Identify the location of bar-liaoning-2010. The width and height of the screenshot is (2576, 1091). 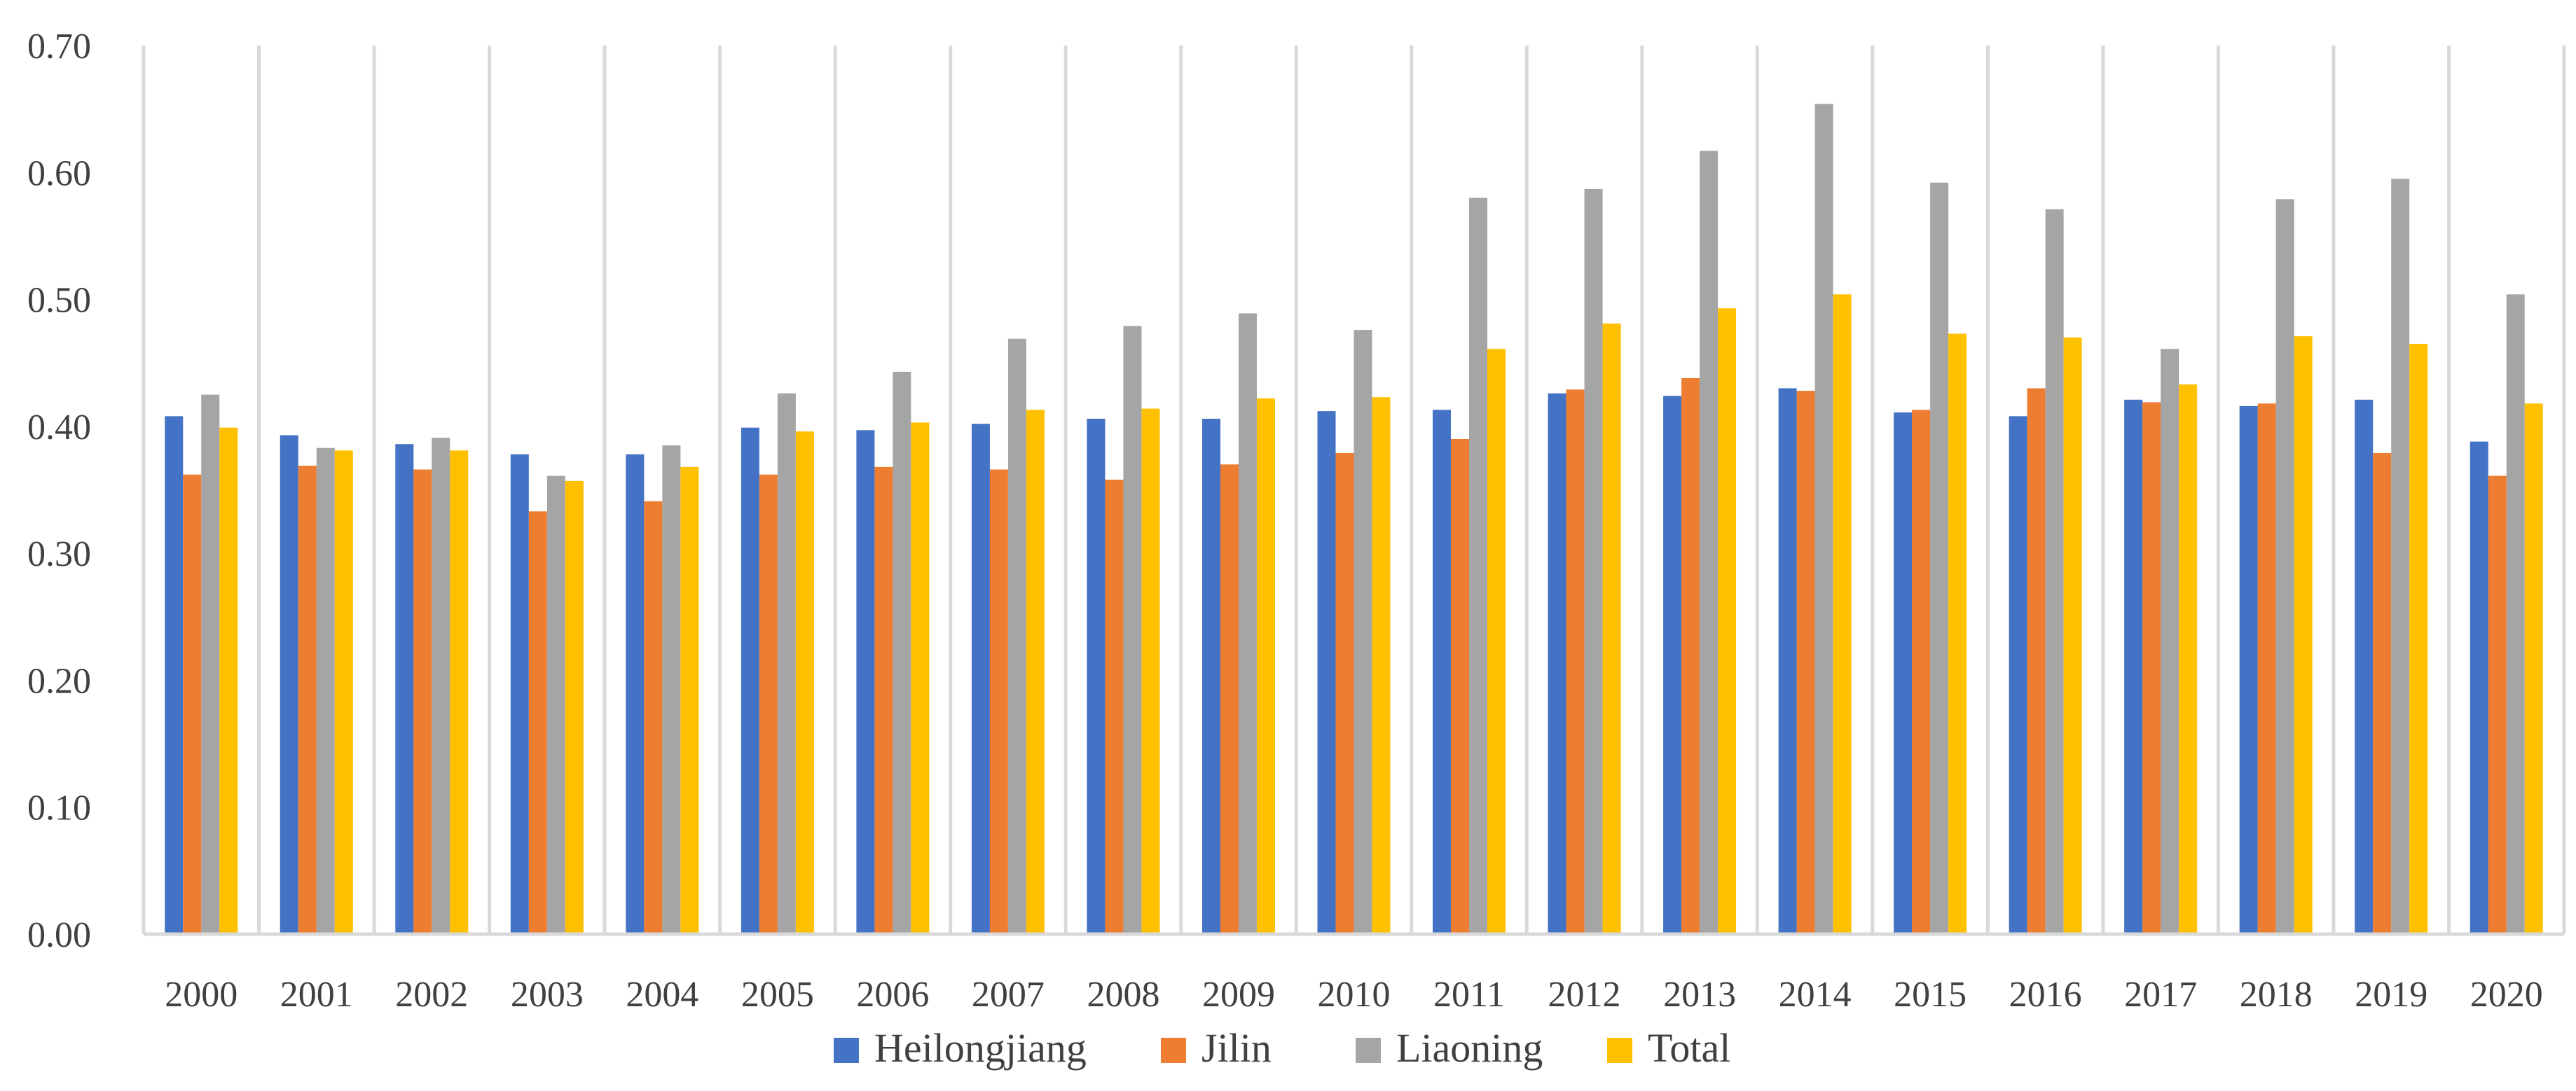
(1363, 632).